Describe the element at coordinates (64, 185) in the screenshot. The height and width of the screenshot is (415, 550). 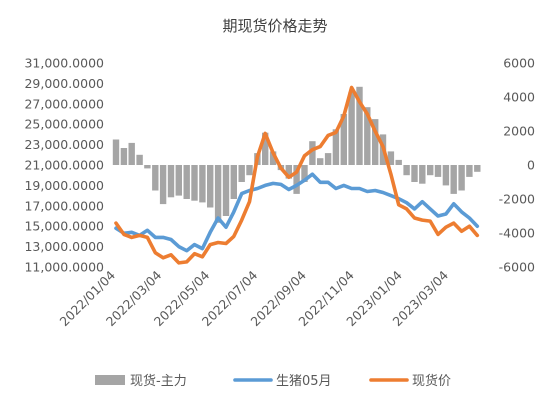
I see `left-tick-label: 19,000.0000` at that location.